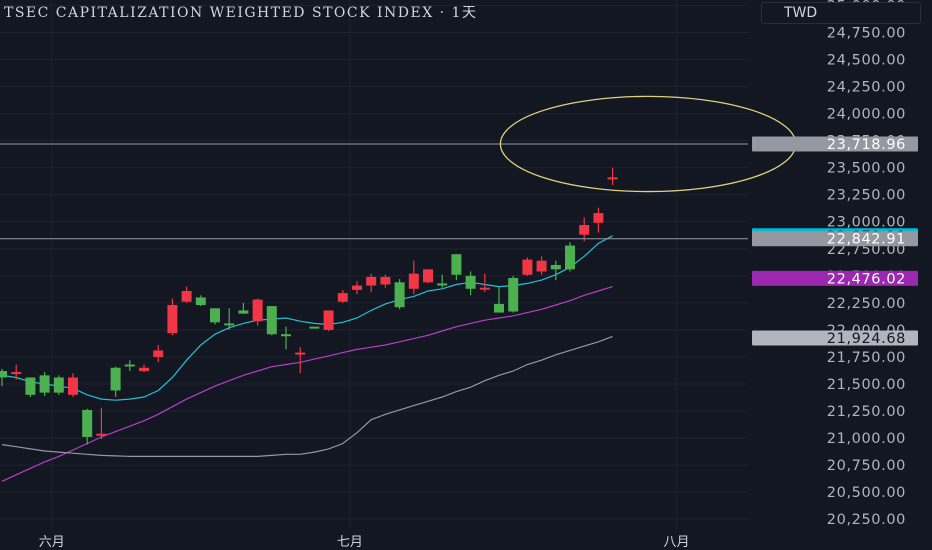 This screenshot has width=932, height=550. What do you see at coordinates (866, 339) in the screenshot?
I see `price-label-text: 21,924.68` at bounding box center [866, 339].